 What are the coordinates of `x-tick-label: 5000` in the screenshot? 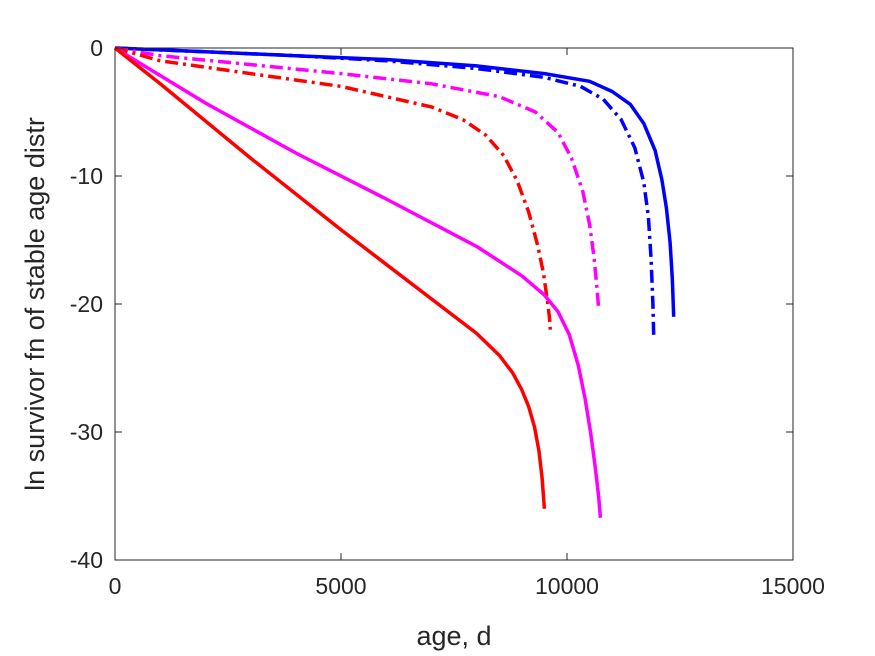 It's located at (340, 586).